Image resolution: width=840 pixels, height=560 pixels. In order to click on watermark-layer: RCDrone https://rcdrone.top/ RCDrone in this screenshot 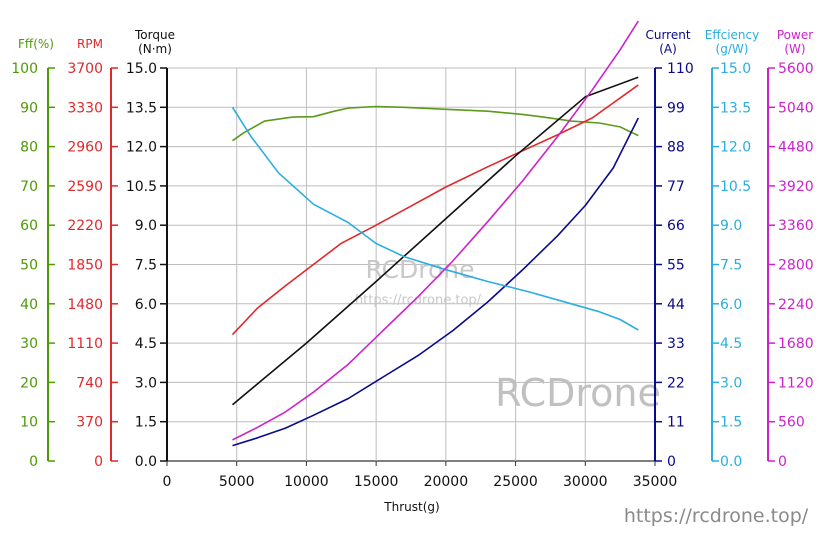, I will do `click(508, 335)`.